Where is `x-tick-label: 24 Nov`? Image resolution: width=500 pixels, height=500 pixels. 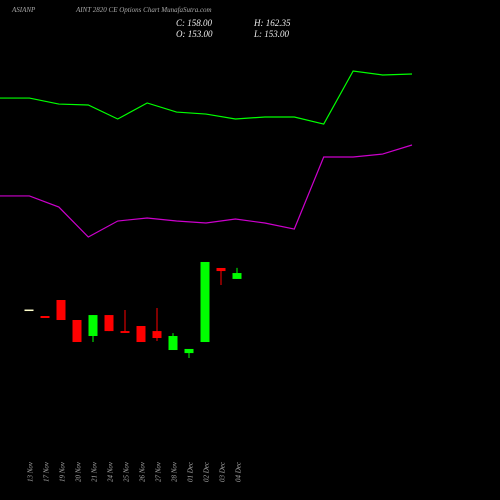
x-tick-label: 24 Nov is located at coordinates (111, 471).